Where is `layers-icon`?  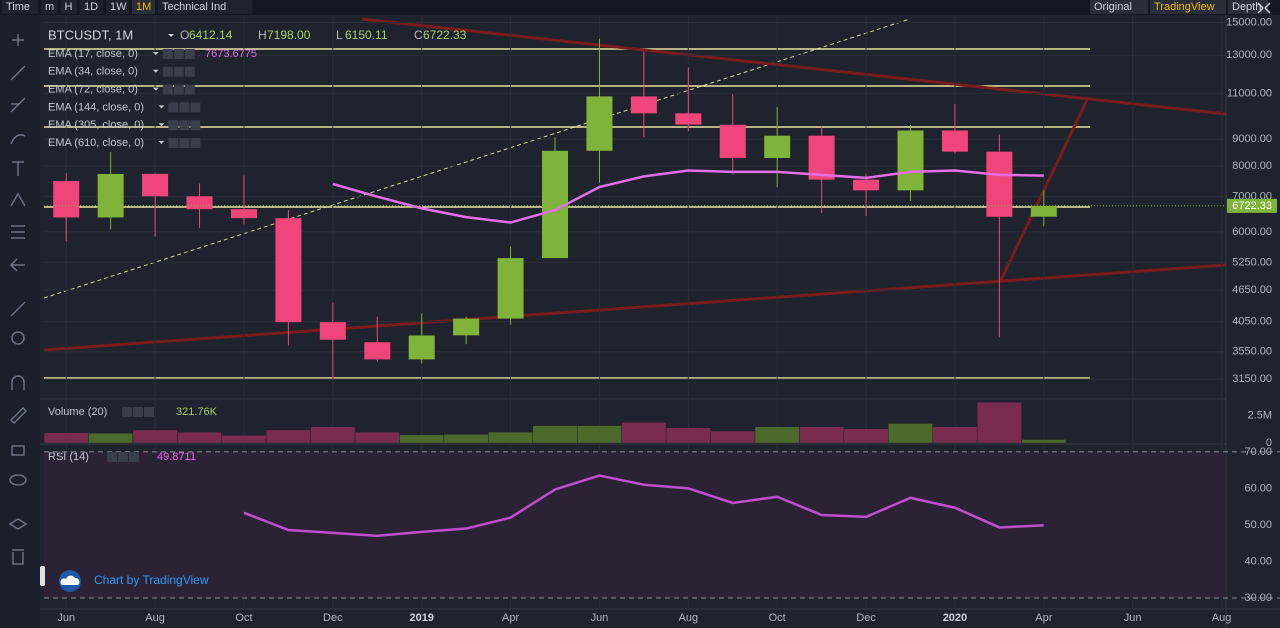 layers-icon is located at coordinates (18, 524).